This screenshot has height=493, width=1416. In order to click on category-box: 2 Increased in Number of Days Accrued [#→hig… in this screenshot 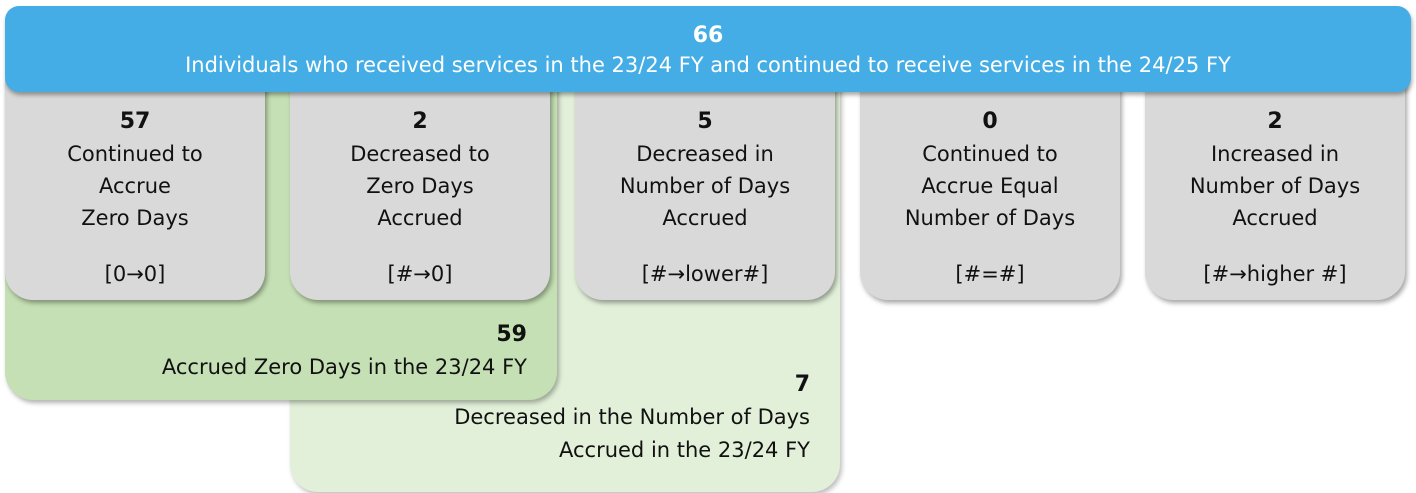, I will do `click(1275, 190)`.